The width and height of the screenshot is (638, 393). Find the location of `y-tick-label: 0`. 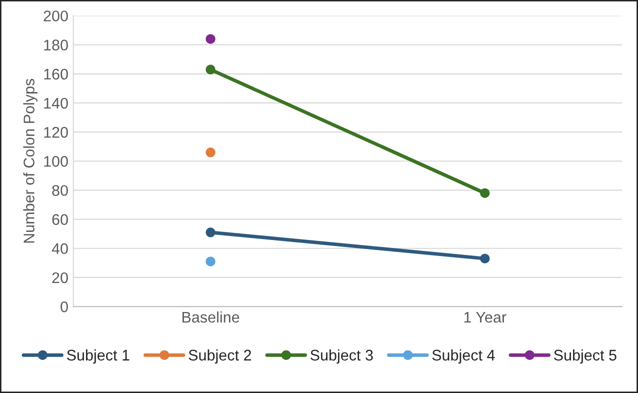

y-tick-label: 0 is located at coordinates (64, 306).